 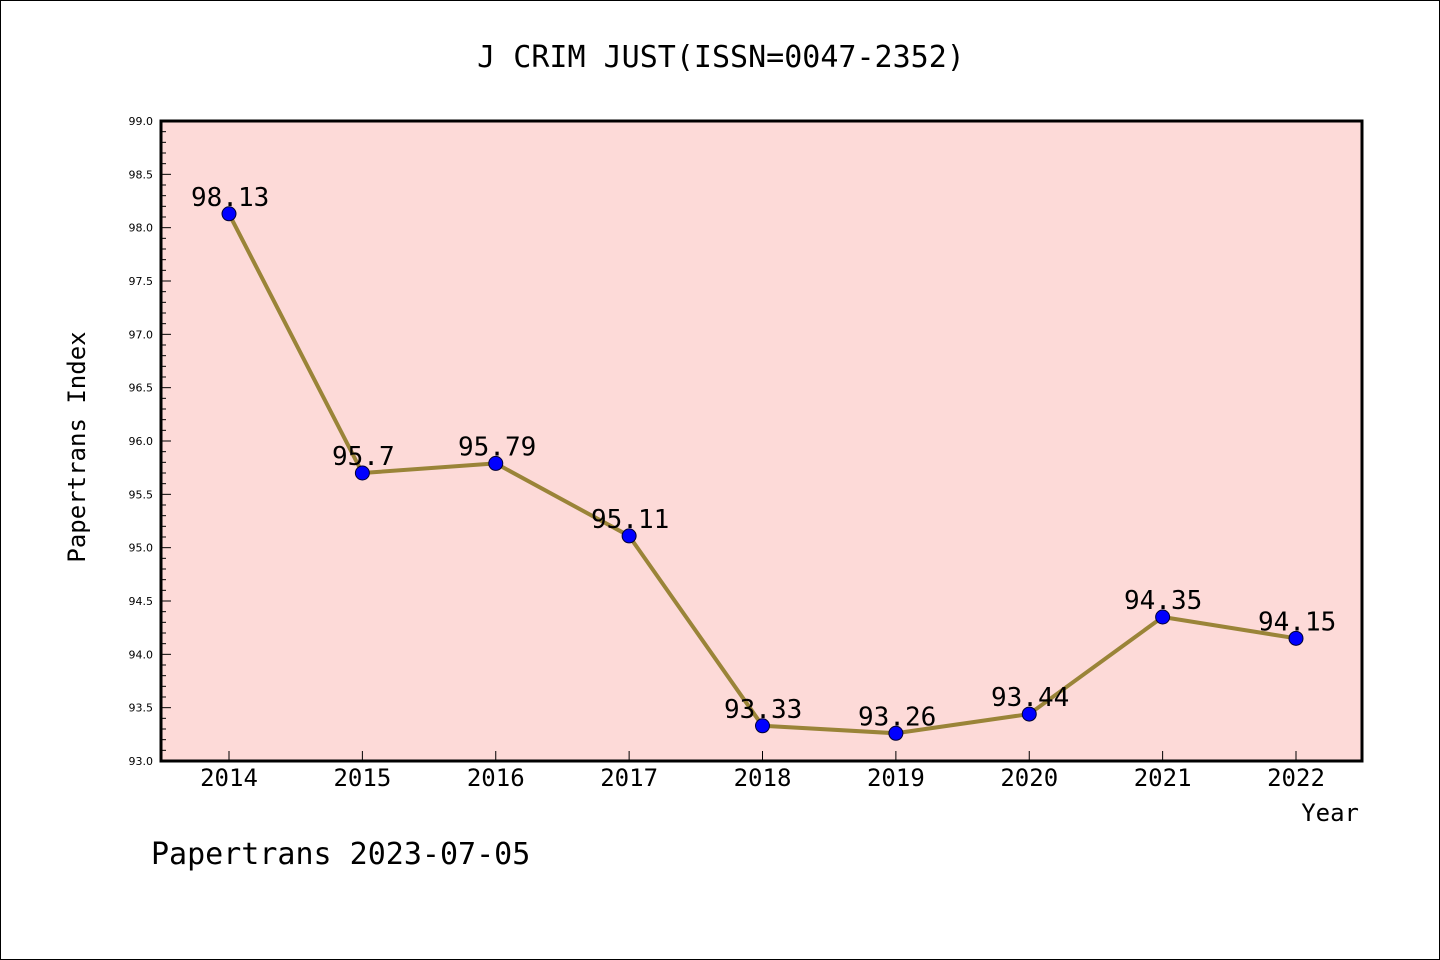 What do you see at coordinates (1297, 622) in the screenshot?
I see `data-label: 94.15` at bounding box center [1297, 622].